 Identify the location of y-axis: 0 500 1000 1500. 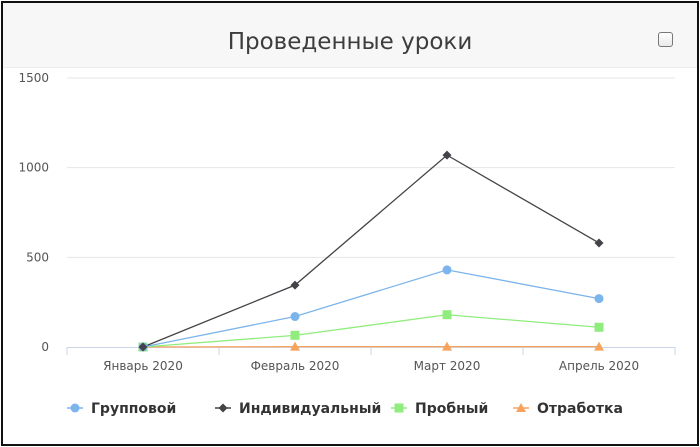
(33, 212).